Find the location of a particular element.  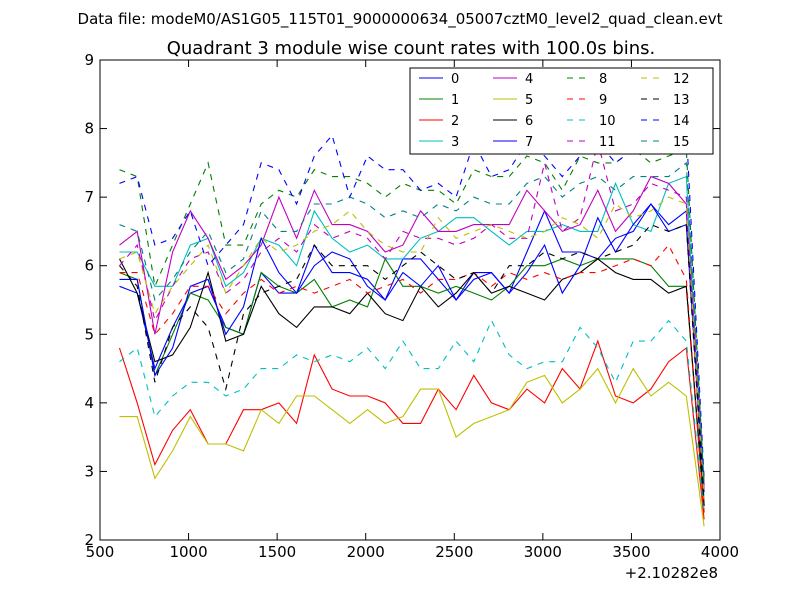

legend-label-4: 4 is located at coordinates (529, 79).